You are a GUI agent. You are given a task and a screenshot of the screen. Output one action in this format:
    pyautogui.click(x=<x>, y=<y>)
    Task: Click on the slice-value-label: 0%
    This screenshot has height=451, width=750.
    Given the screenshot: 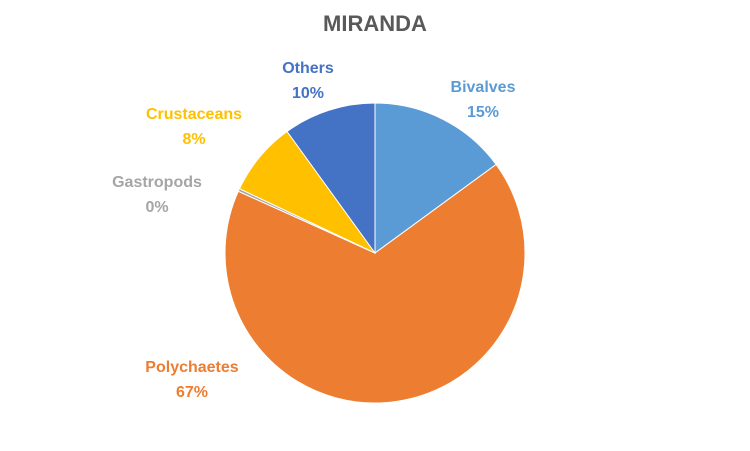 What is the action you would take?
    pyautogui.click(x=156, y=207)
    